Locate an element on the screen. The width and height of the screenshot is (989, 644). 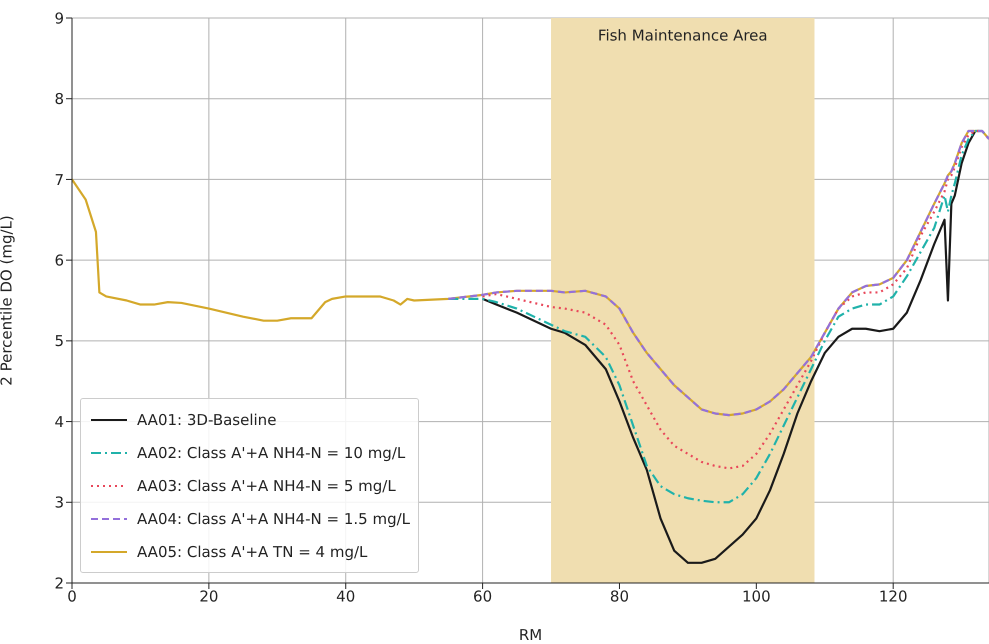
y-tick-label: 3 is located at coordinates (59, 503).